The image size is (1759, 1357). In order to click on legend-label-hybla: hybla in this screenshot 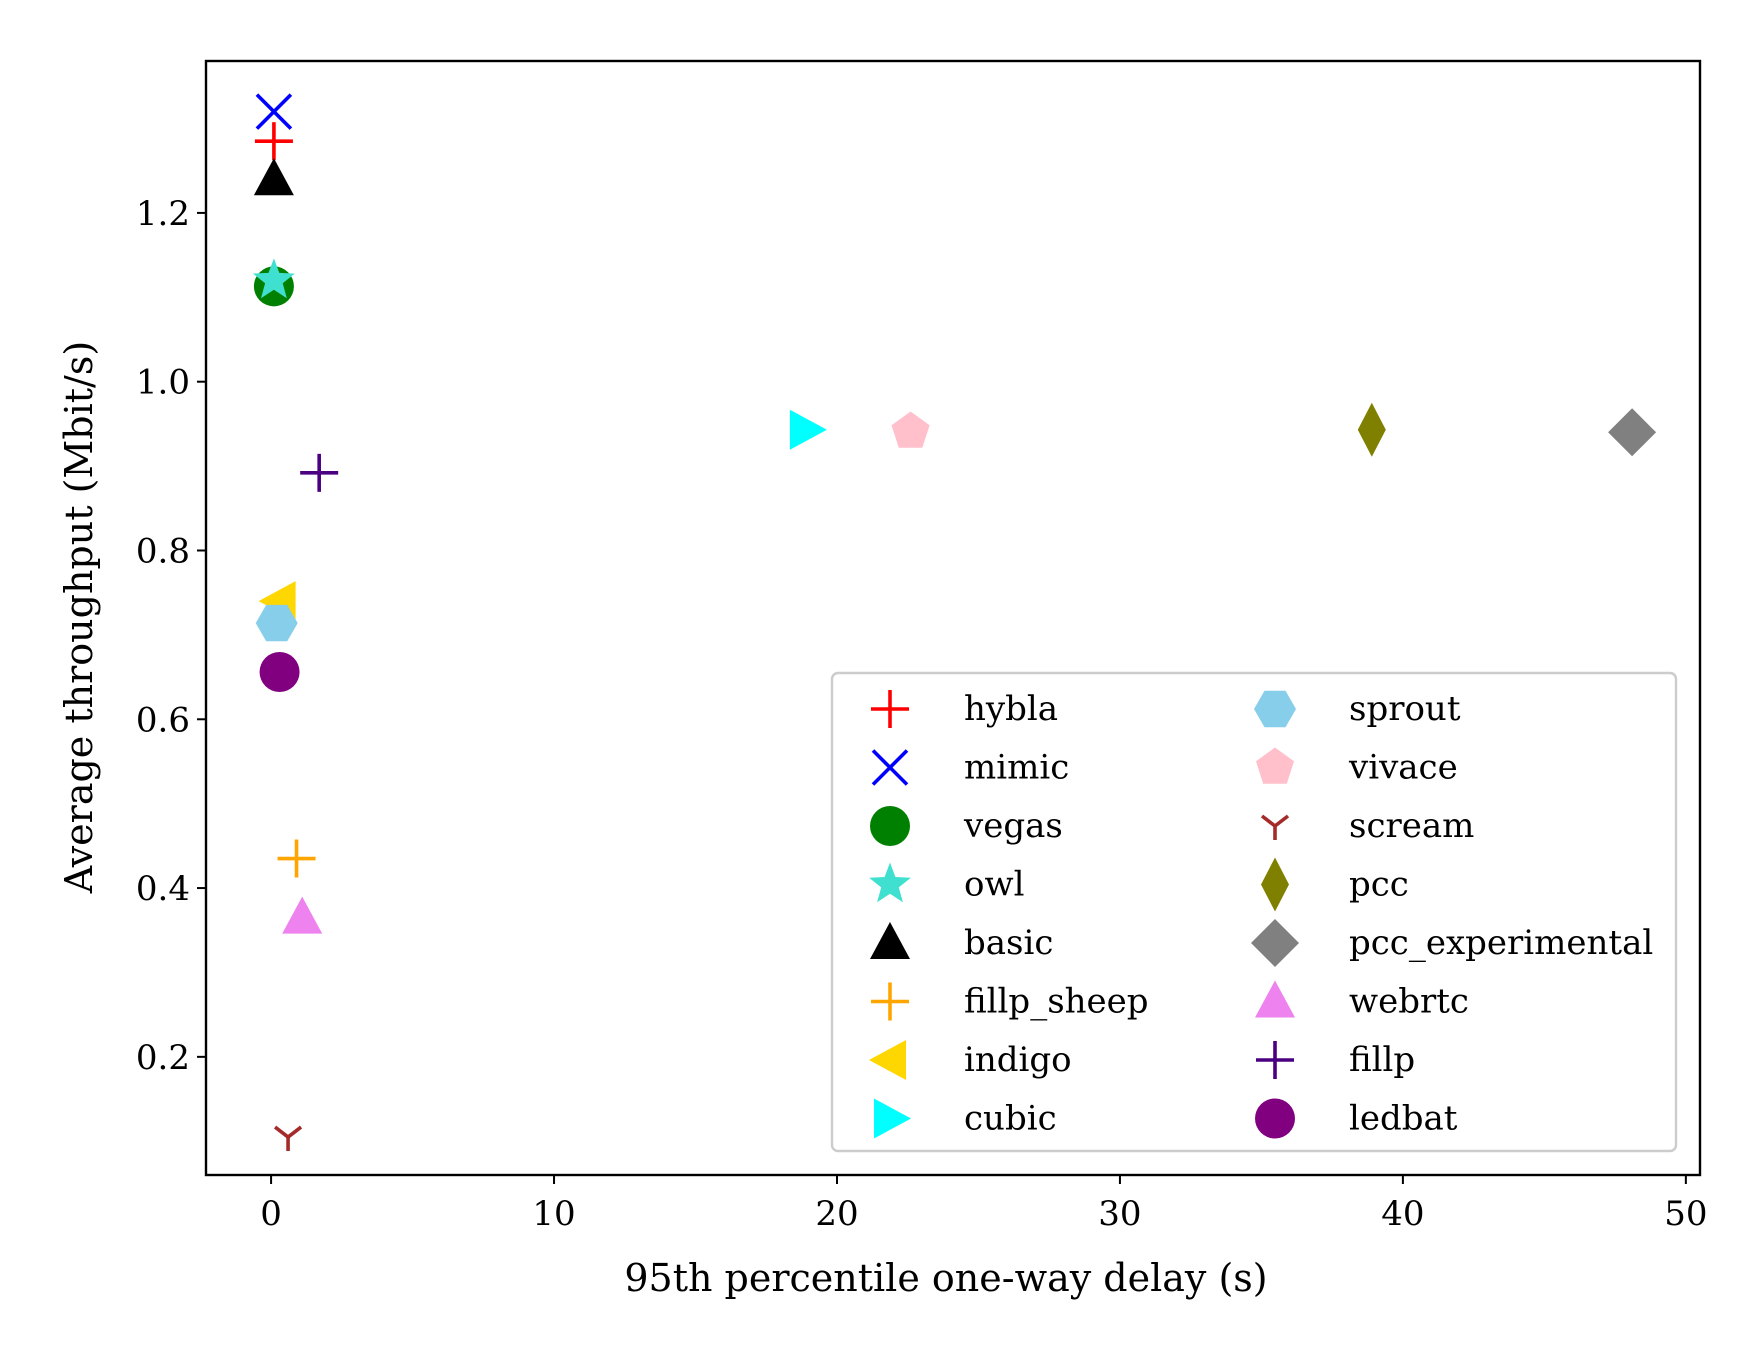, I will do `click(1011, 709)`.